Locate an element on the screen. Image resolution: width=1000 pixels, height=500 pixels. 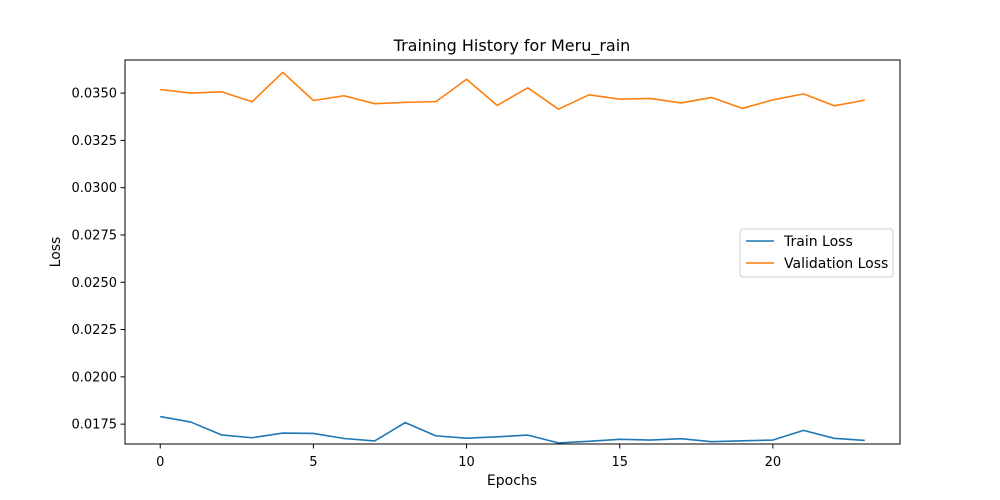
x-axis-ticks: 0 5 10 15 20 is located at coordinates (468, 457).